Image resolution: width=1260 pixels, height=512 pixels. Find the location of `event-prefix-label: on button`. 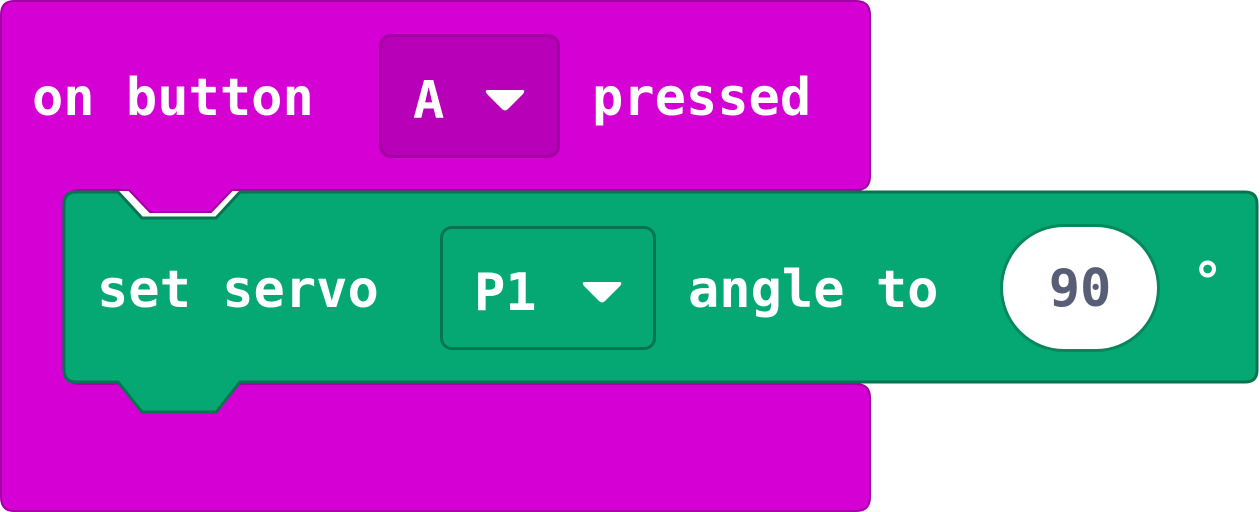

event-prefix-label: on button is located at coordinates (173, 98).